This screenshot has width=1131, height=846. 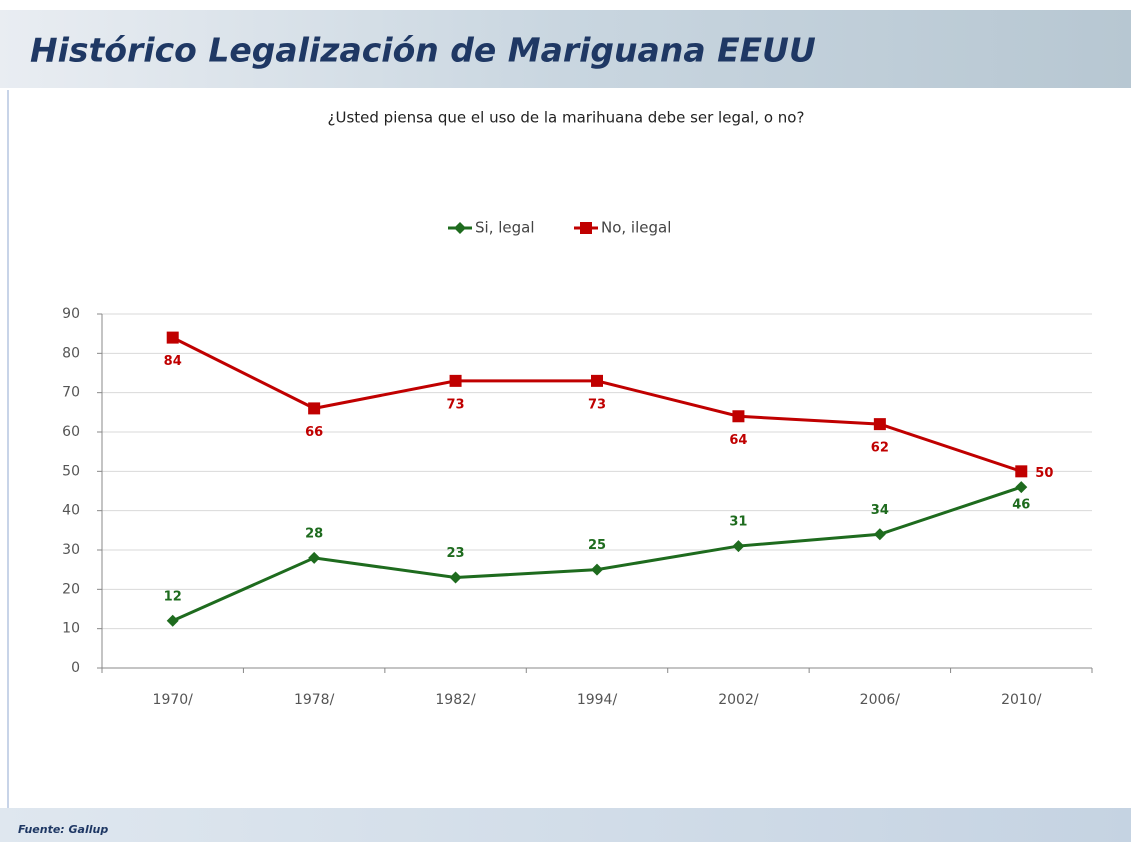 I want to click on x-tick-label: 2006/, so click(x=880, y=700).